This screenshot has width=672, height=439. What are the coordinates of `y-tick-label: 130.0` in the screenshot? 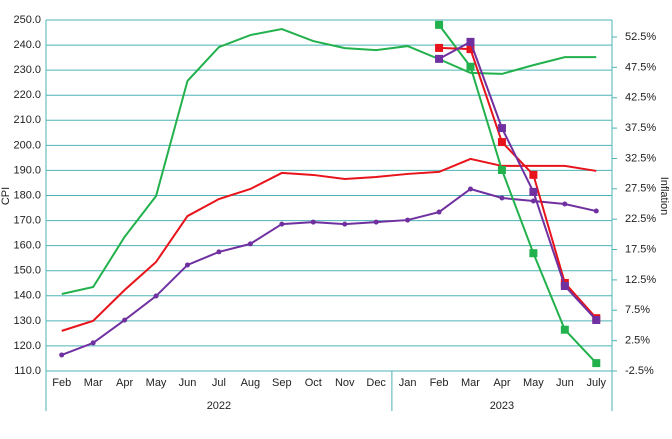 It's located at (27, 321).